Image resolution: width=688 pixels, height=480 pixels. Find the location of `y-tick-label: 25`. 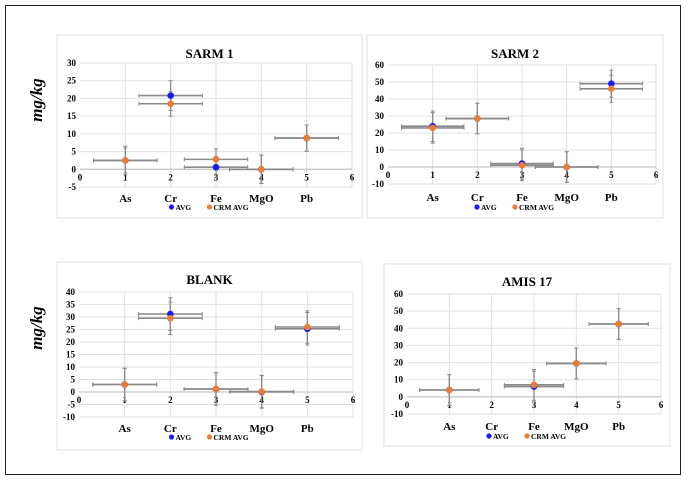

y-tick-label: 25 is located at coordinates (71, 330).